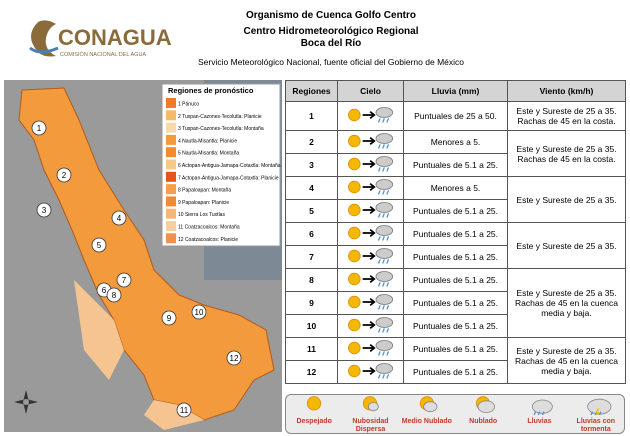  I want to click on table-row: 12 Puntuales de 5.1 a 25., so click(455, 372).